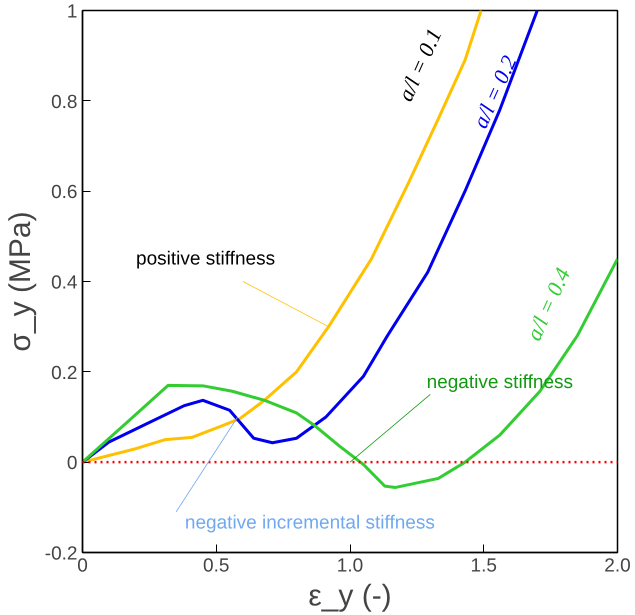  I want to click on y-tick-label: 0.4, so click(64, 283).